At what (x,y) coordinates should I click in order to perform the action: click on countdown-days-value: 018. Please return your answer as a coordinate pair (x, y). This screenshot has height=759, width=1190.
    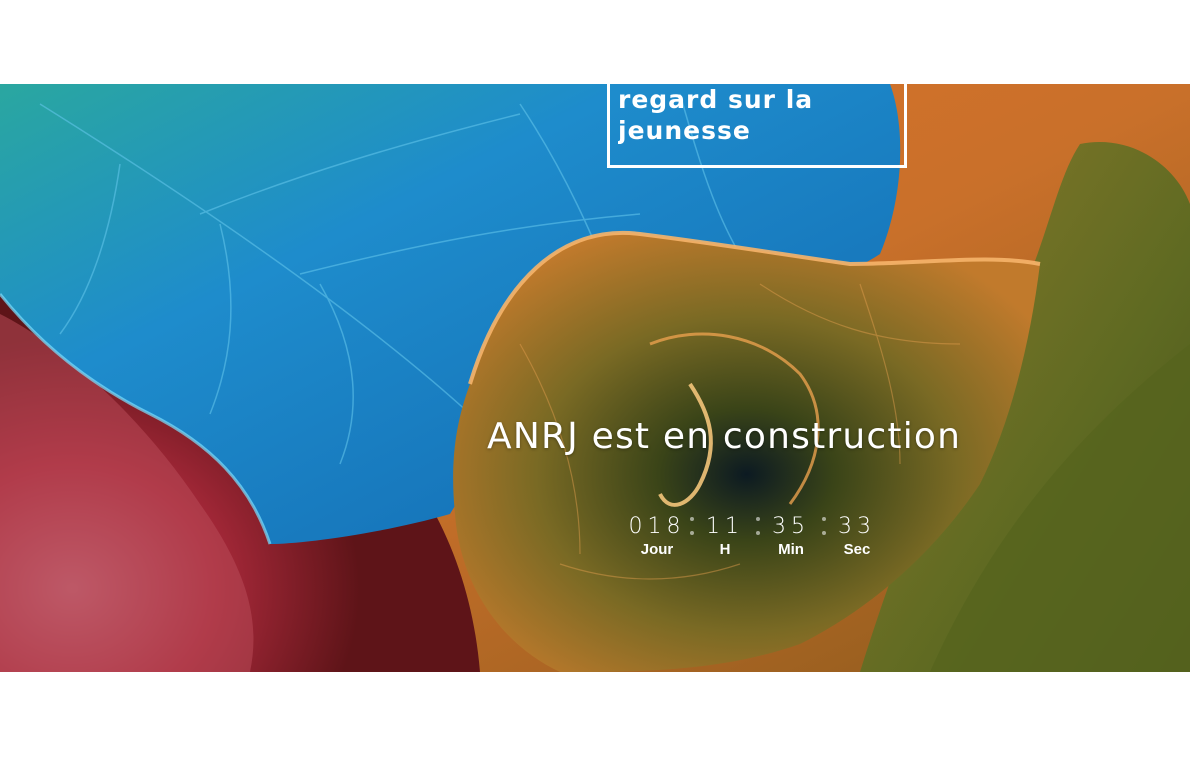
    Looking at the image, I should click on (657, 526).